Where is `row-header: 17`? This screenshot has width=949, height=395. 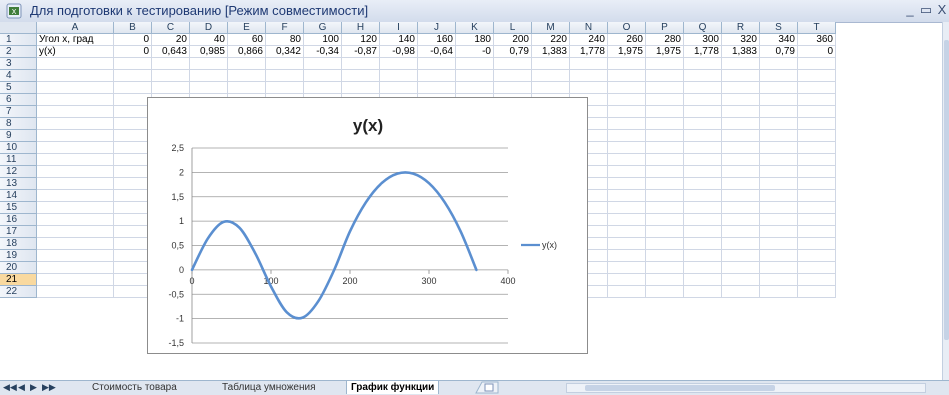 row-header: 17 is located at coordinates (18, 232).